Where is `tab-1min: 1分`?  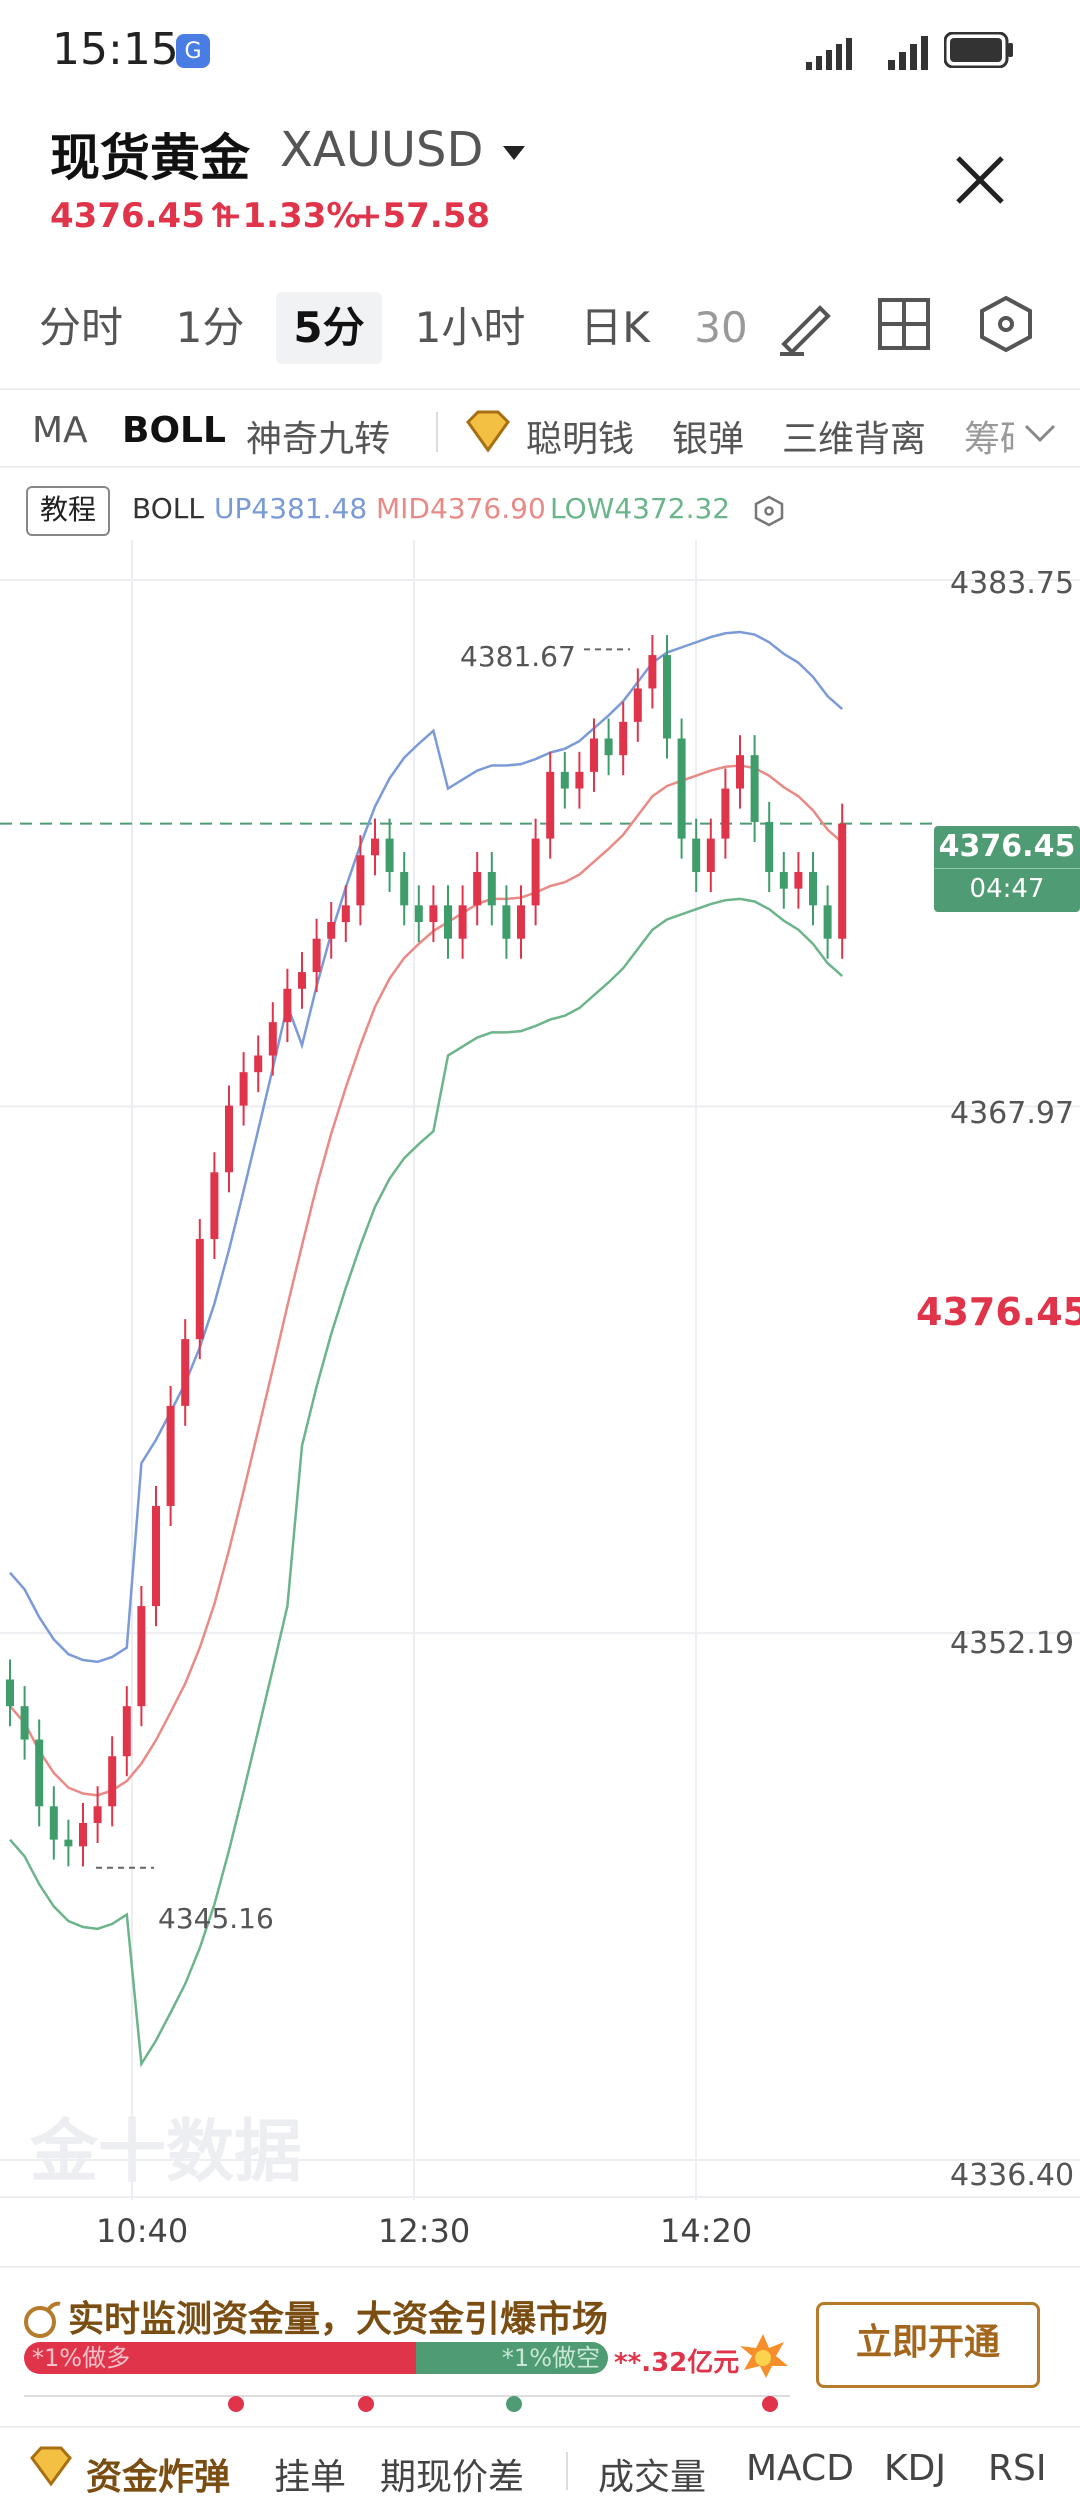
tab-1min: 1分 is located at coordinates (210, 327).